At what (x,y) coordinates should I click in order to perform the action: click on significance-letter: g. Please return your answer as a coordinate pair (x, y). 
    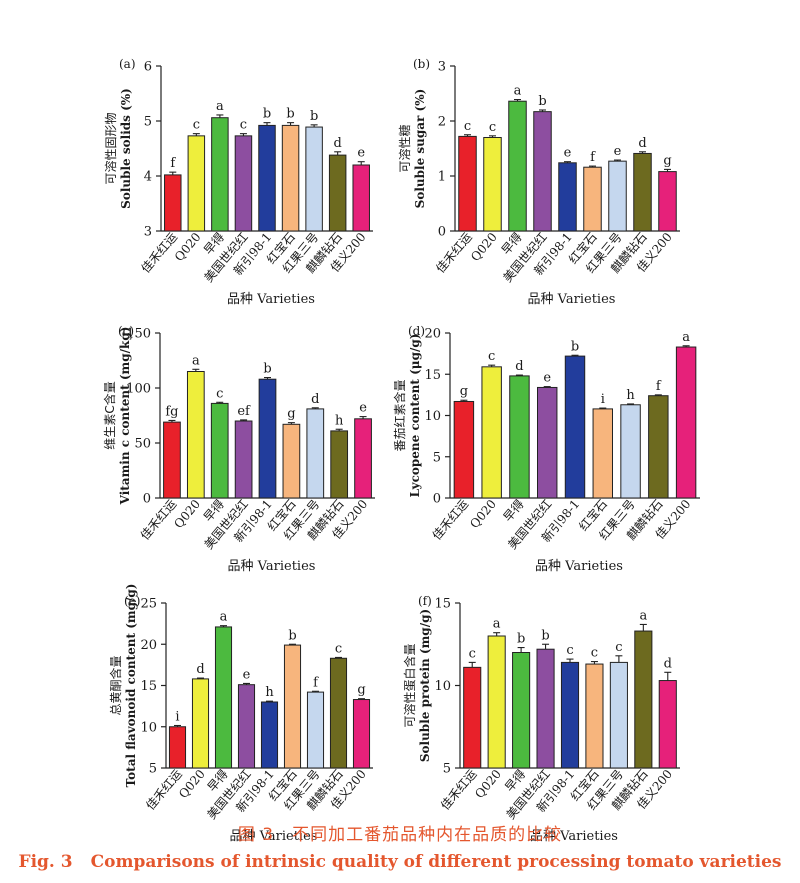
    Looking at the image, I should click on (291, 414).